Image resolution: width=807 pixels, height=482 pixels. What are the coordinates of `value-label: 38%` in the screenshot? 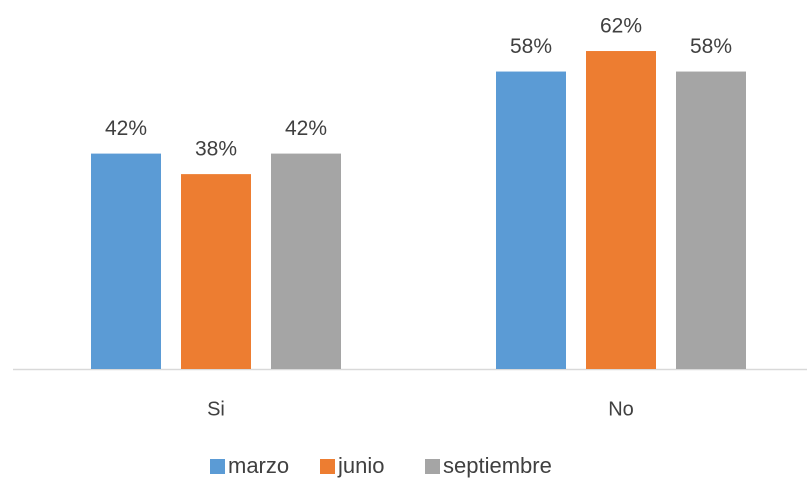 It's located at (216, 149).